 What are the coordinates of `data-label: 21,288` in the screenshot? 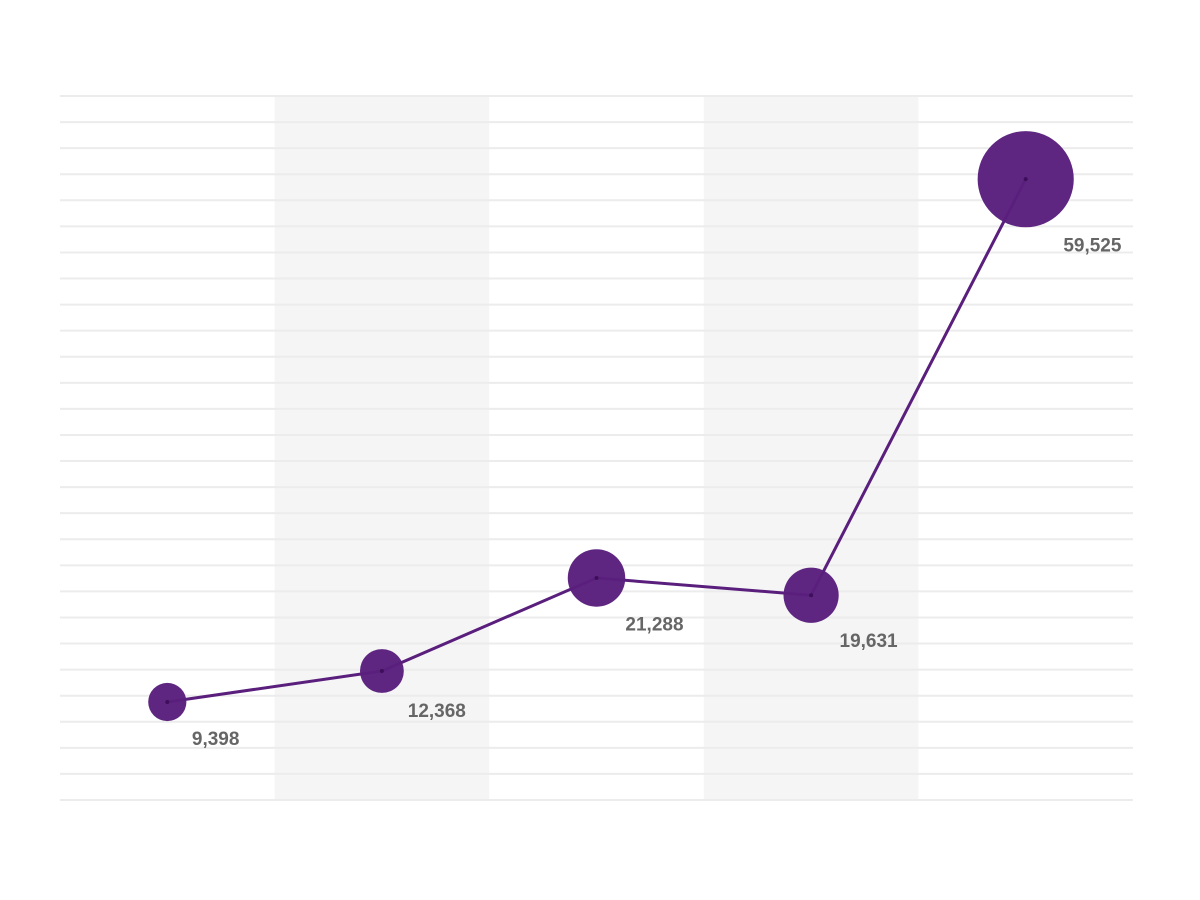 It's located at (654, 625).